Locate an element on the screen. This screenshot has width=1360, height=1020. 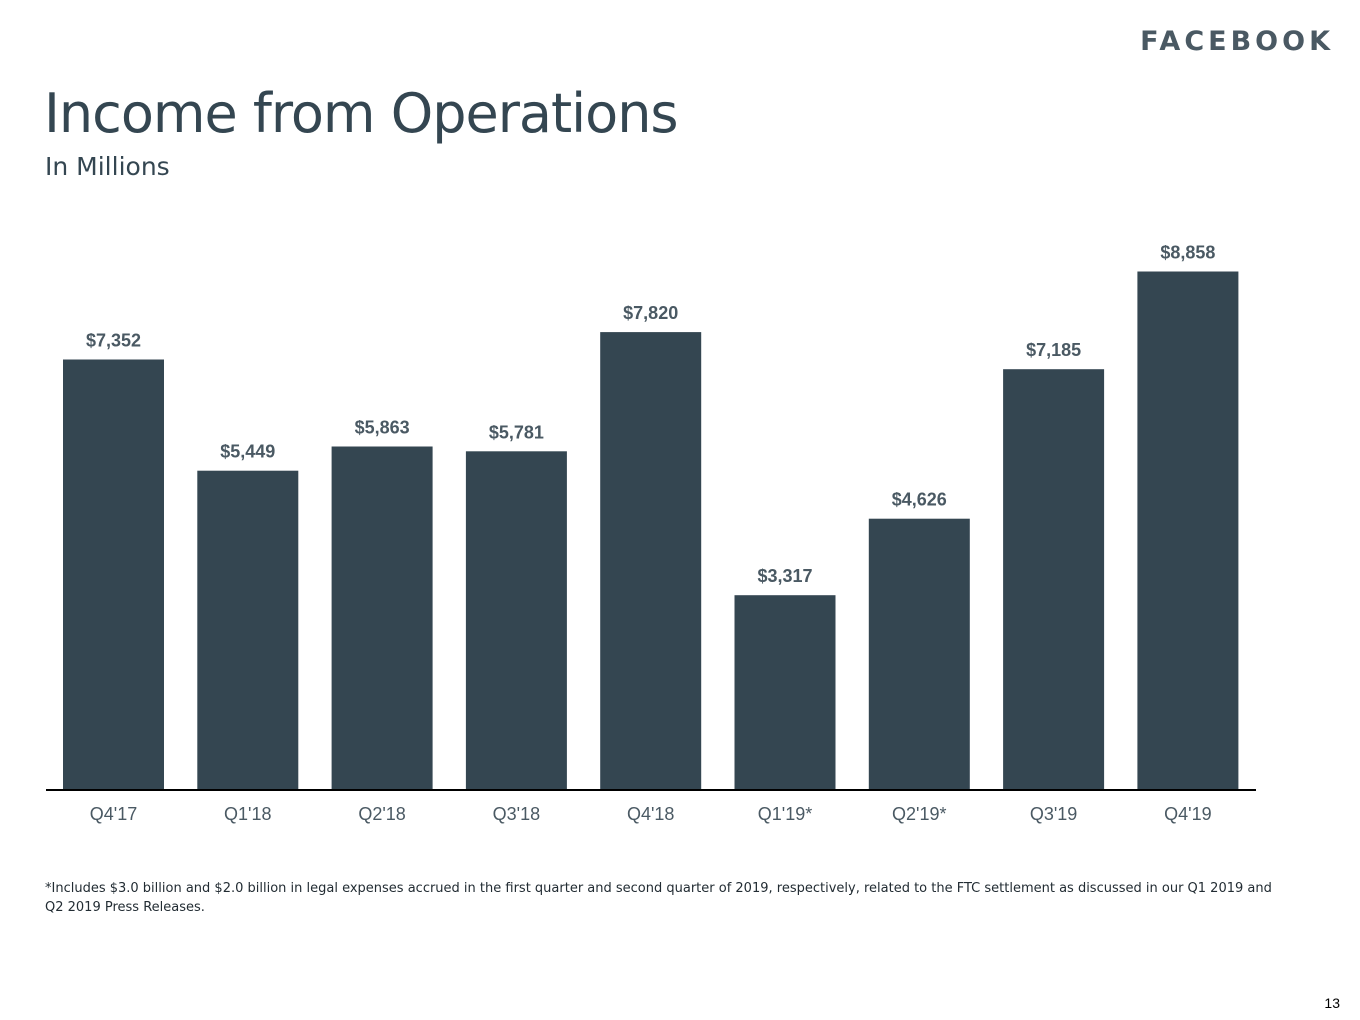
x-tick-label: Q4'18 is located at coordinates (650, 814).